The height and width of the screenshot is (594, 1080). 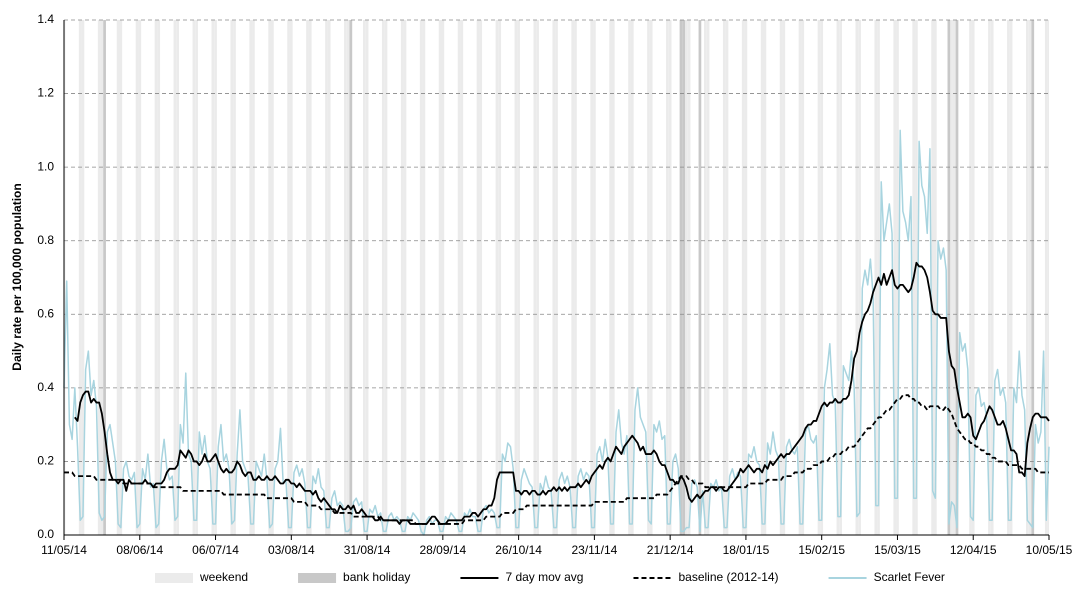 I want to click on x-tick-label: 26/10/14, so click(x=518, y=550).